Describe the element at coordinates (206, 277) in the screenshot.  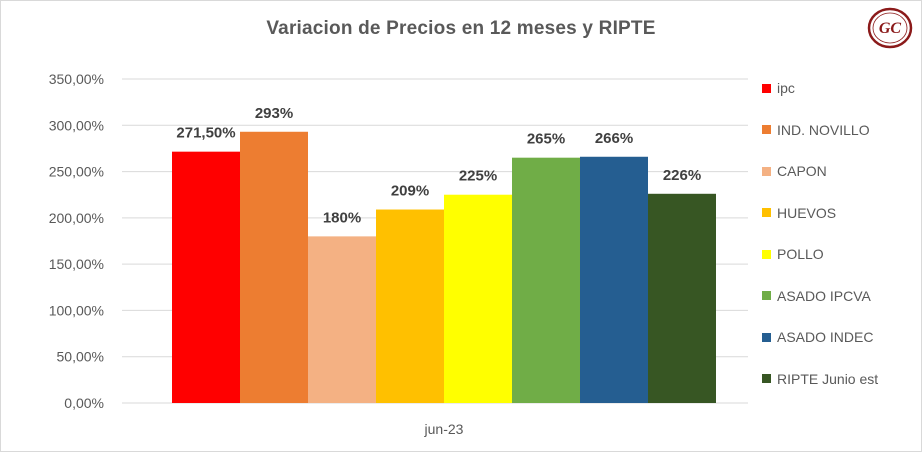
I see `bar-ipc` at that location.